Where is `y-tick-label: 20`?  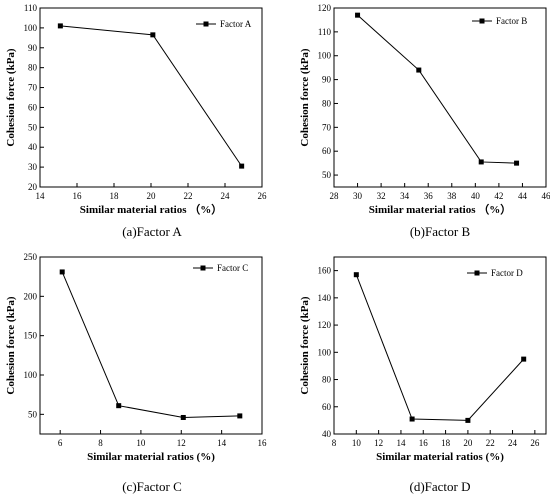
y-tick-label: 20 is located at coordinates (33, 187).